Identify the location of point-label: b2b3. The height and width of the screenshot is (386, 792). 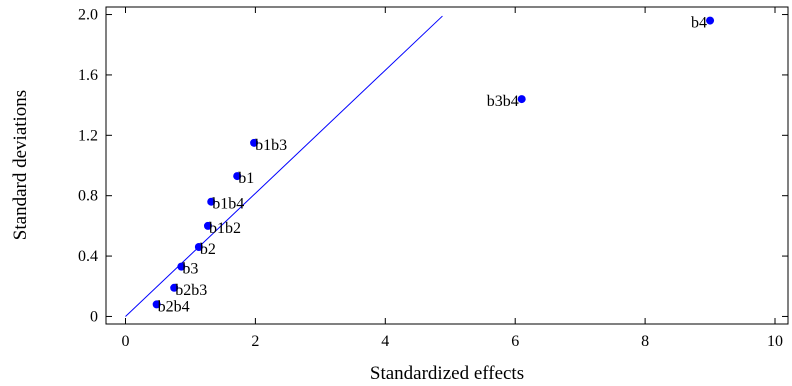
(191, 290).